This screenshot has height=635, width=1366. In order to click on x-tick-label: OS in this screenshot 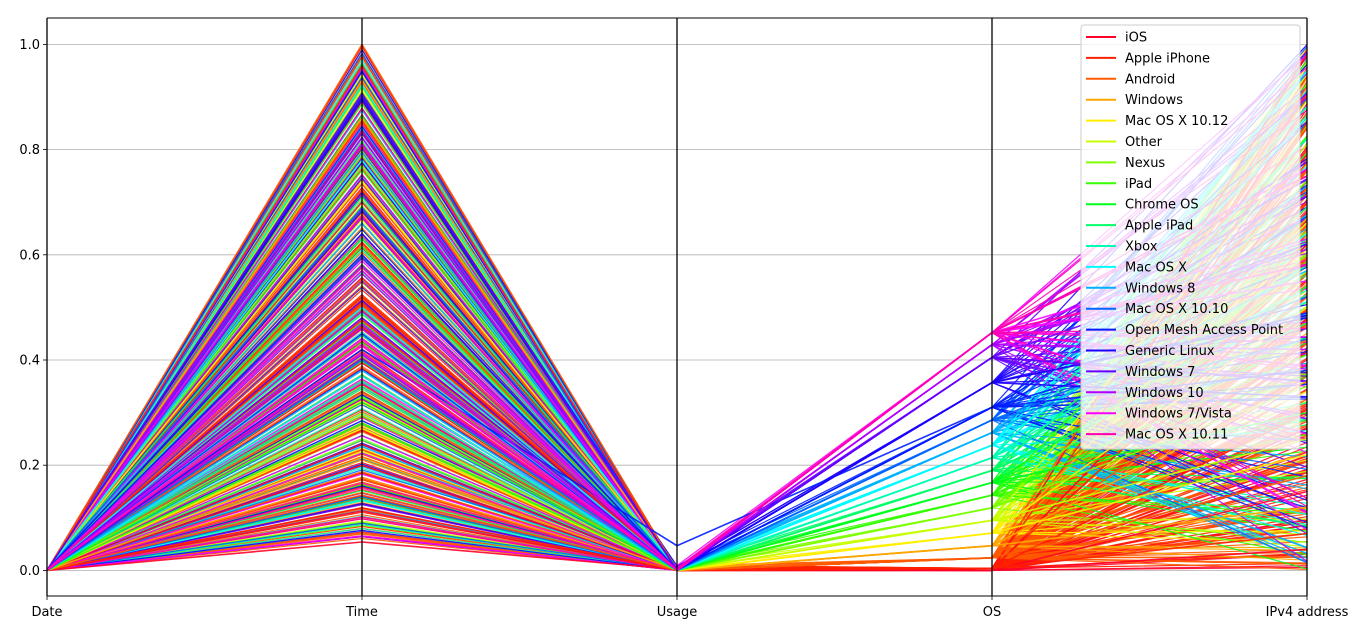, I will do `click(992, 612)`.